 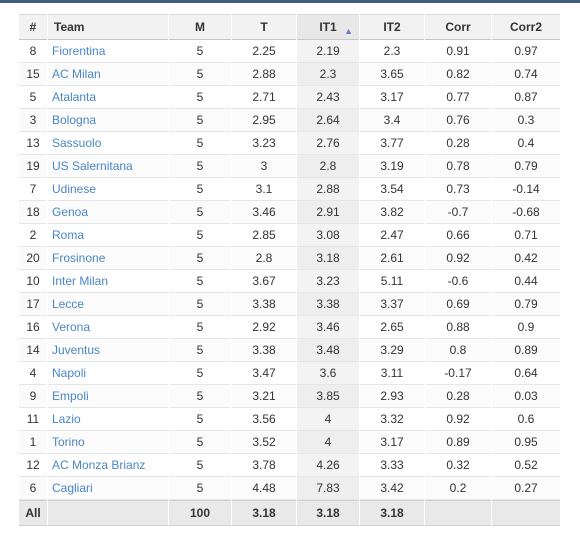 I want to click on team-link: Atalanta, so click(x=74, y=97).